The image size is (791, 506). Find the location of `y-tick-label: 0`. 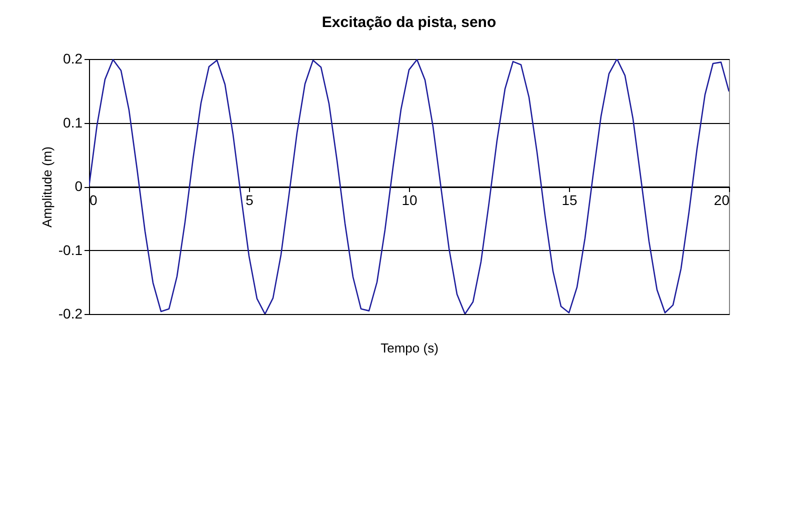

y-tick-label: 0 is located at coordinates (78, 186).